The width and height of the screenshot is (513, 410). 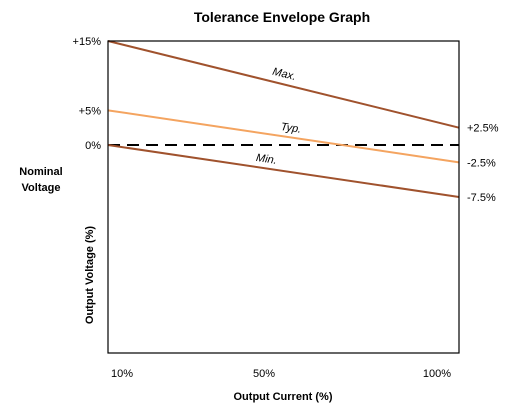 What do you see at coordinates (122, 374) in the screenshot?
I see `x-tick-label: 10%` at bounding box center [122, 374].